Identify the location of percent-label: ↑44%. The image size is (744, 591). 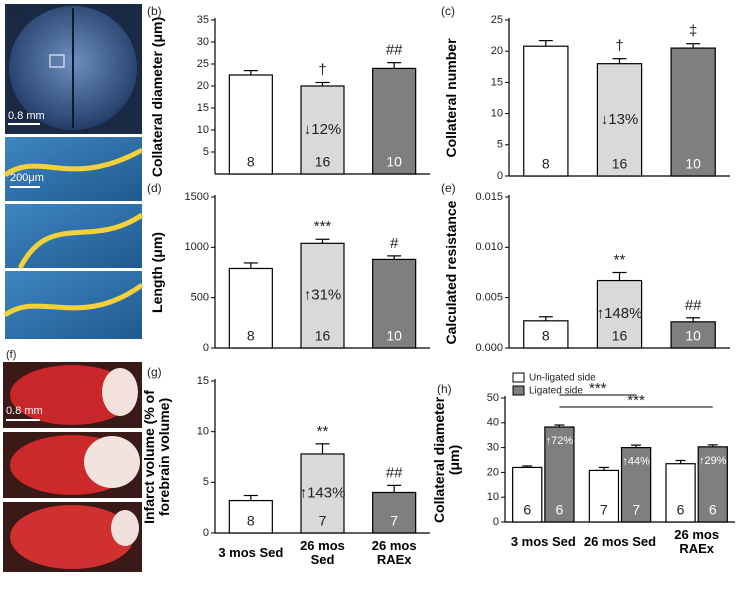
(636, 462).